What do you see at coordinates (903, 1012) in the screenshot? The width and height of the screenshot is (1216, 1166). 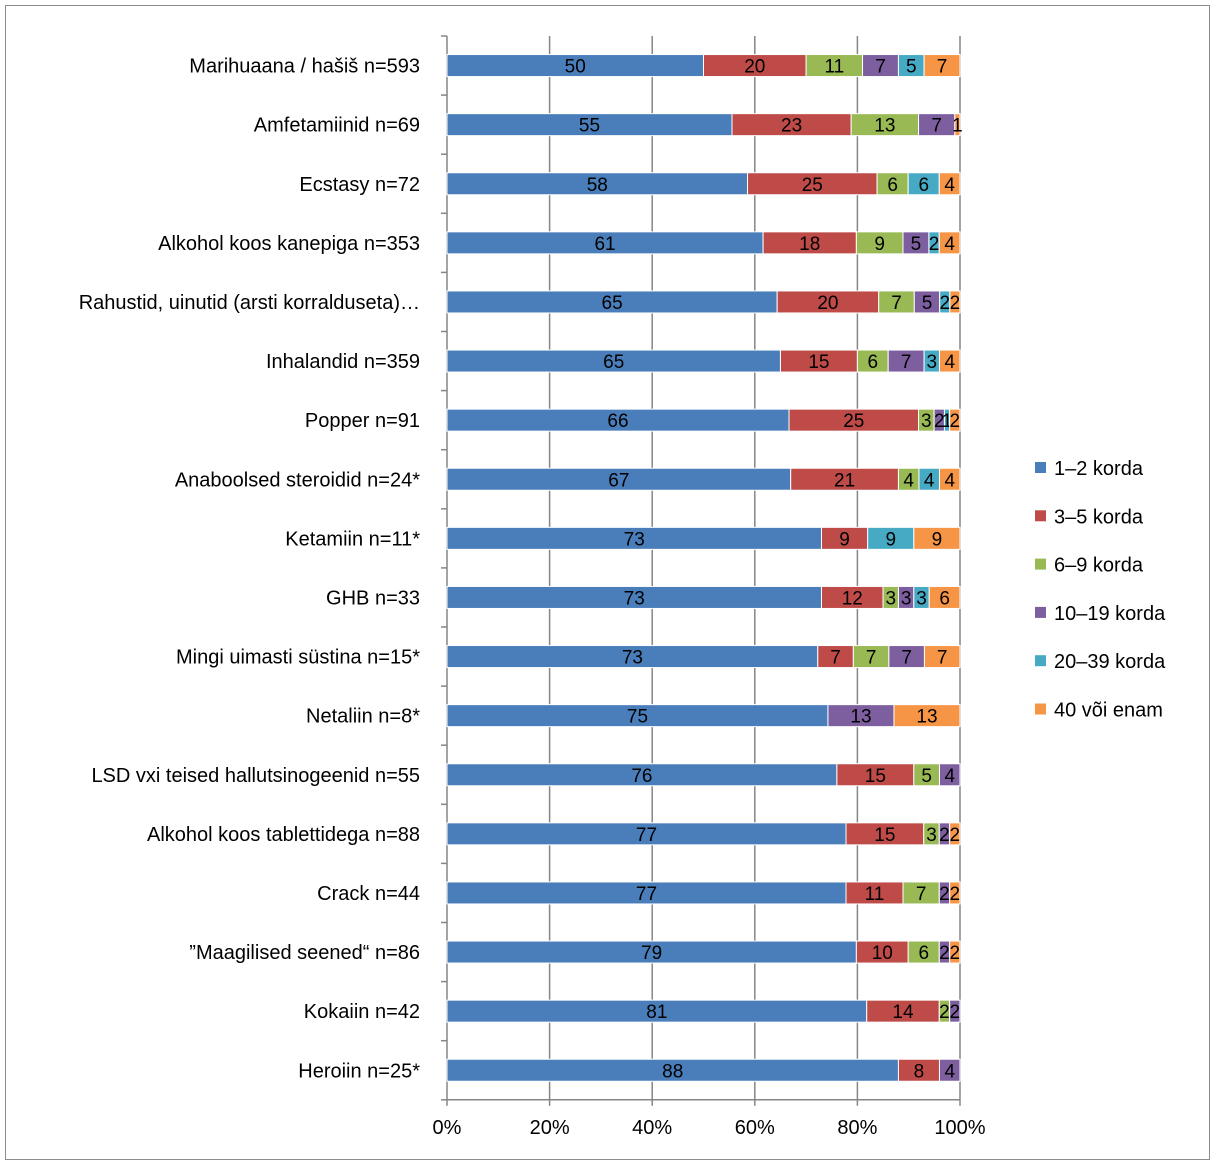 I see `data-label: 14` at bounding box center [903, 1012].